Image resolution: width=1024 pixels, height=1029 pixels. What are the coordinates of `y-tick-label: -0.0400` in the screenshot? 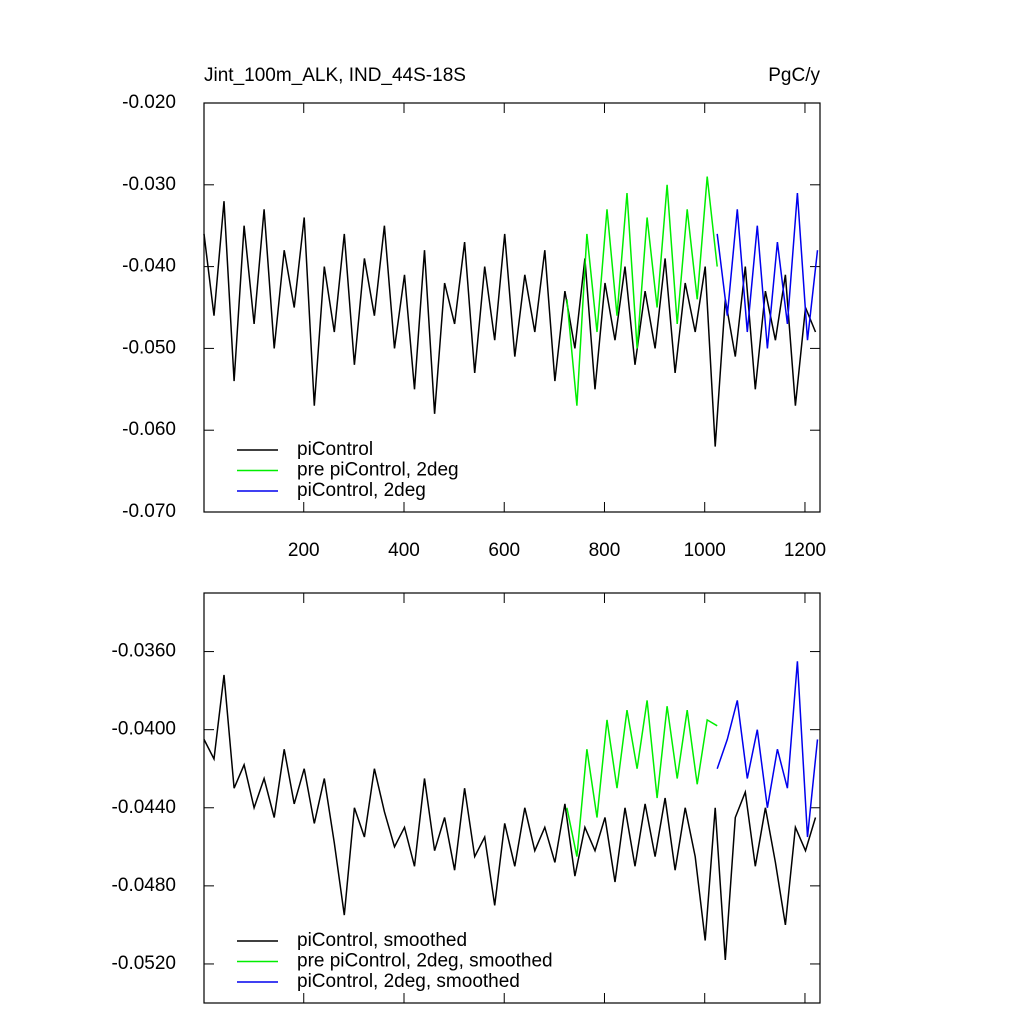 It's located at (144, 729).